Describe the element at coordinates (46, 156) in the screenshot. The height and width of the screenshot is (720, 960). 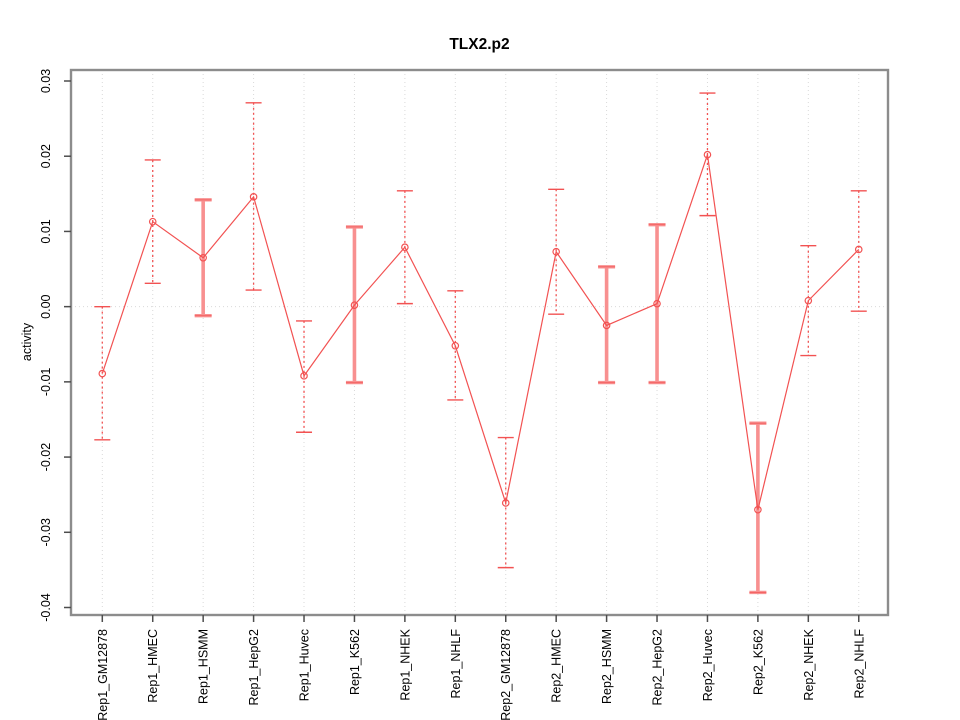
I see `y-tick-label: 0.02` at that location.